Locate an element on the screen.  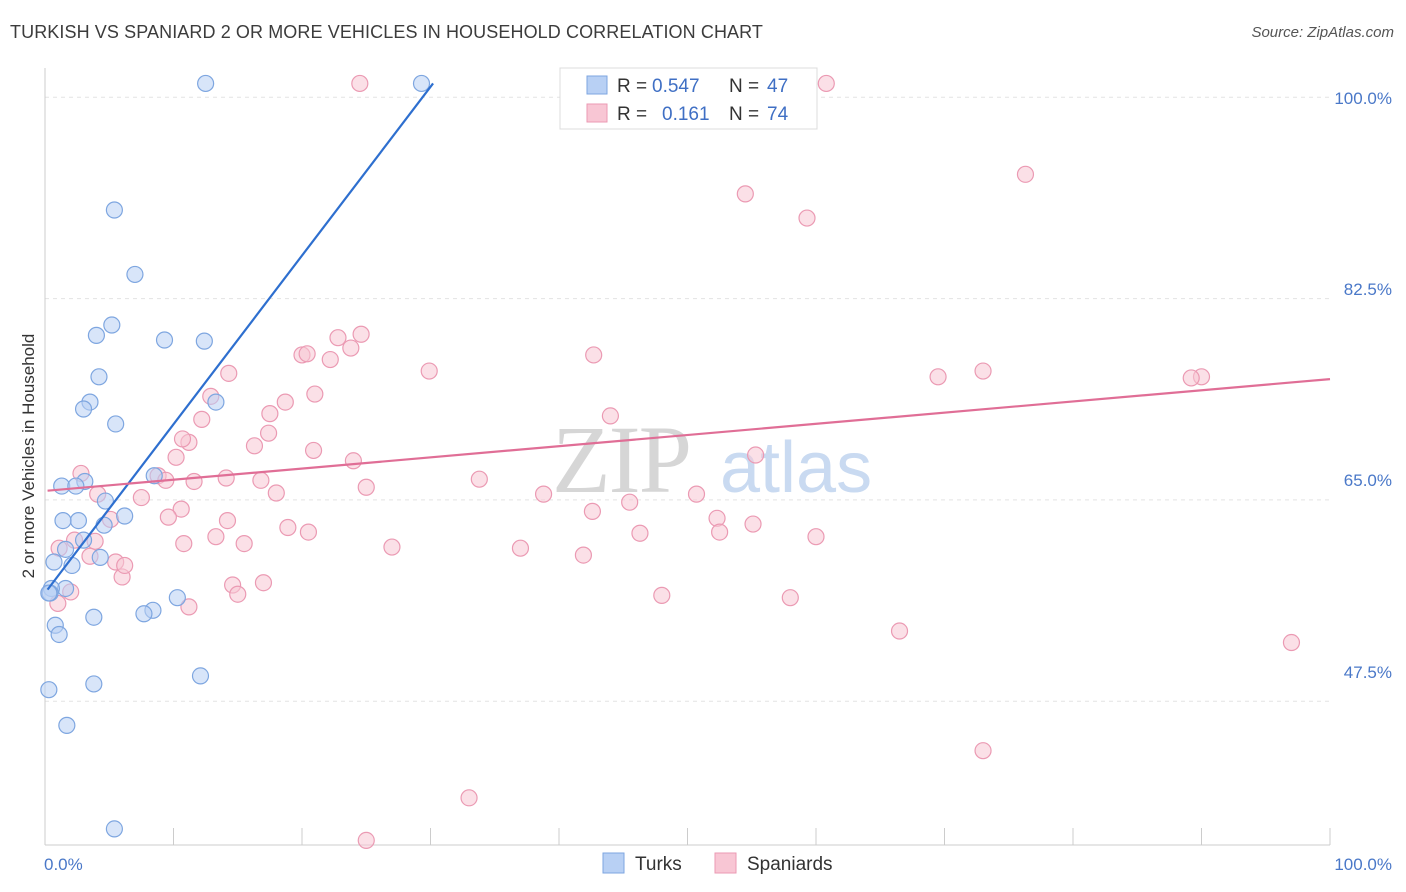
y-tick-label-47-5: 47.5% is located at coordinates (1368, 672).